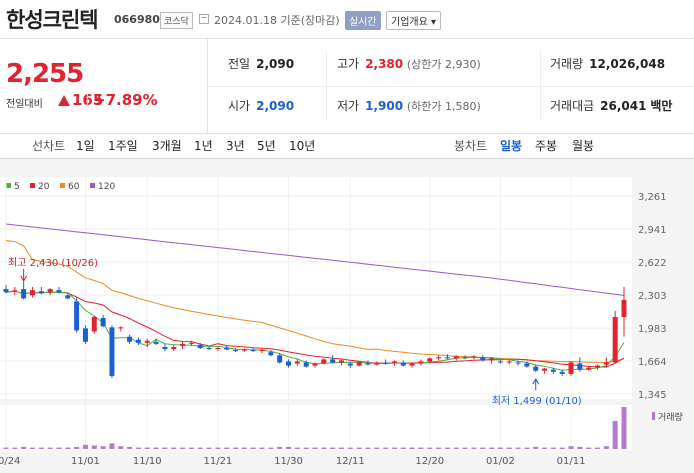  I want to click on y-tick-label: 1,983, so click(652, 329).